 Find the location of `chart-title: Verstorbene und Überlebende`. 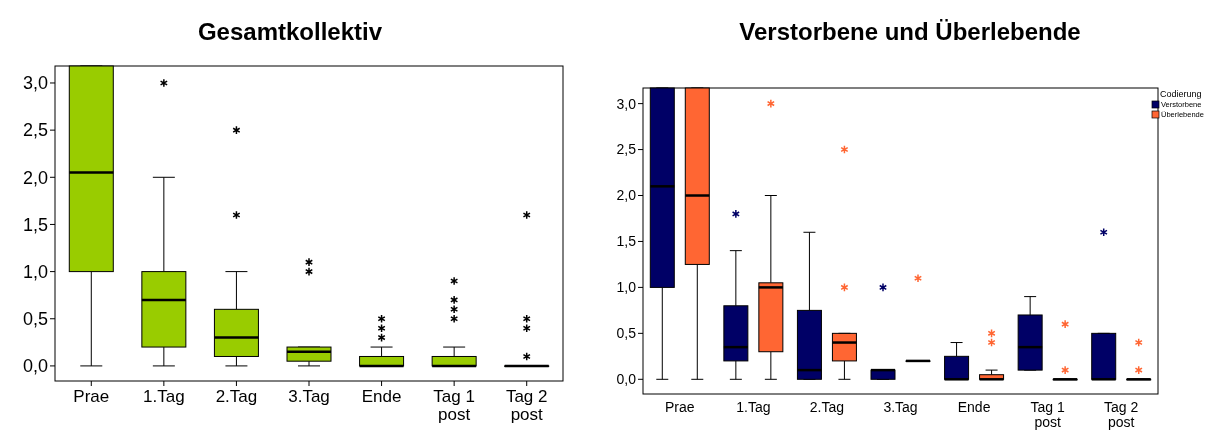

chart-title: Verstorbene und Überlebende is located at coordinates (910, 31).